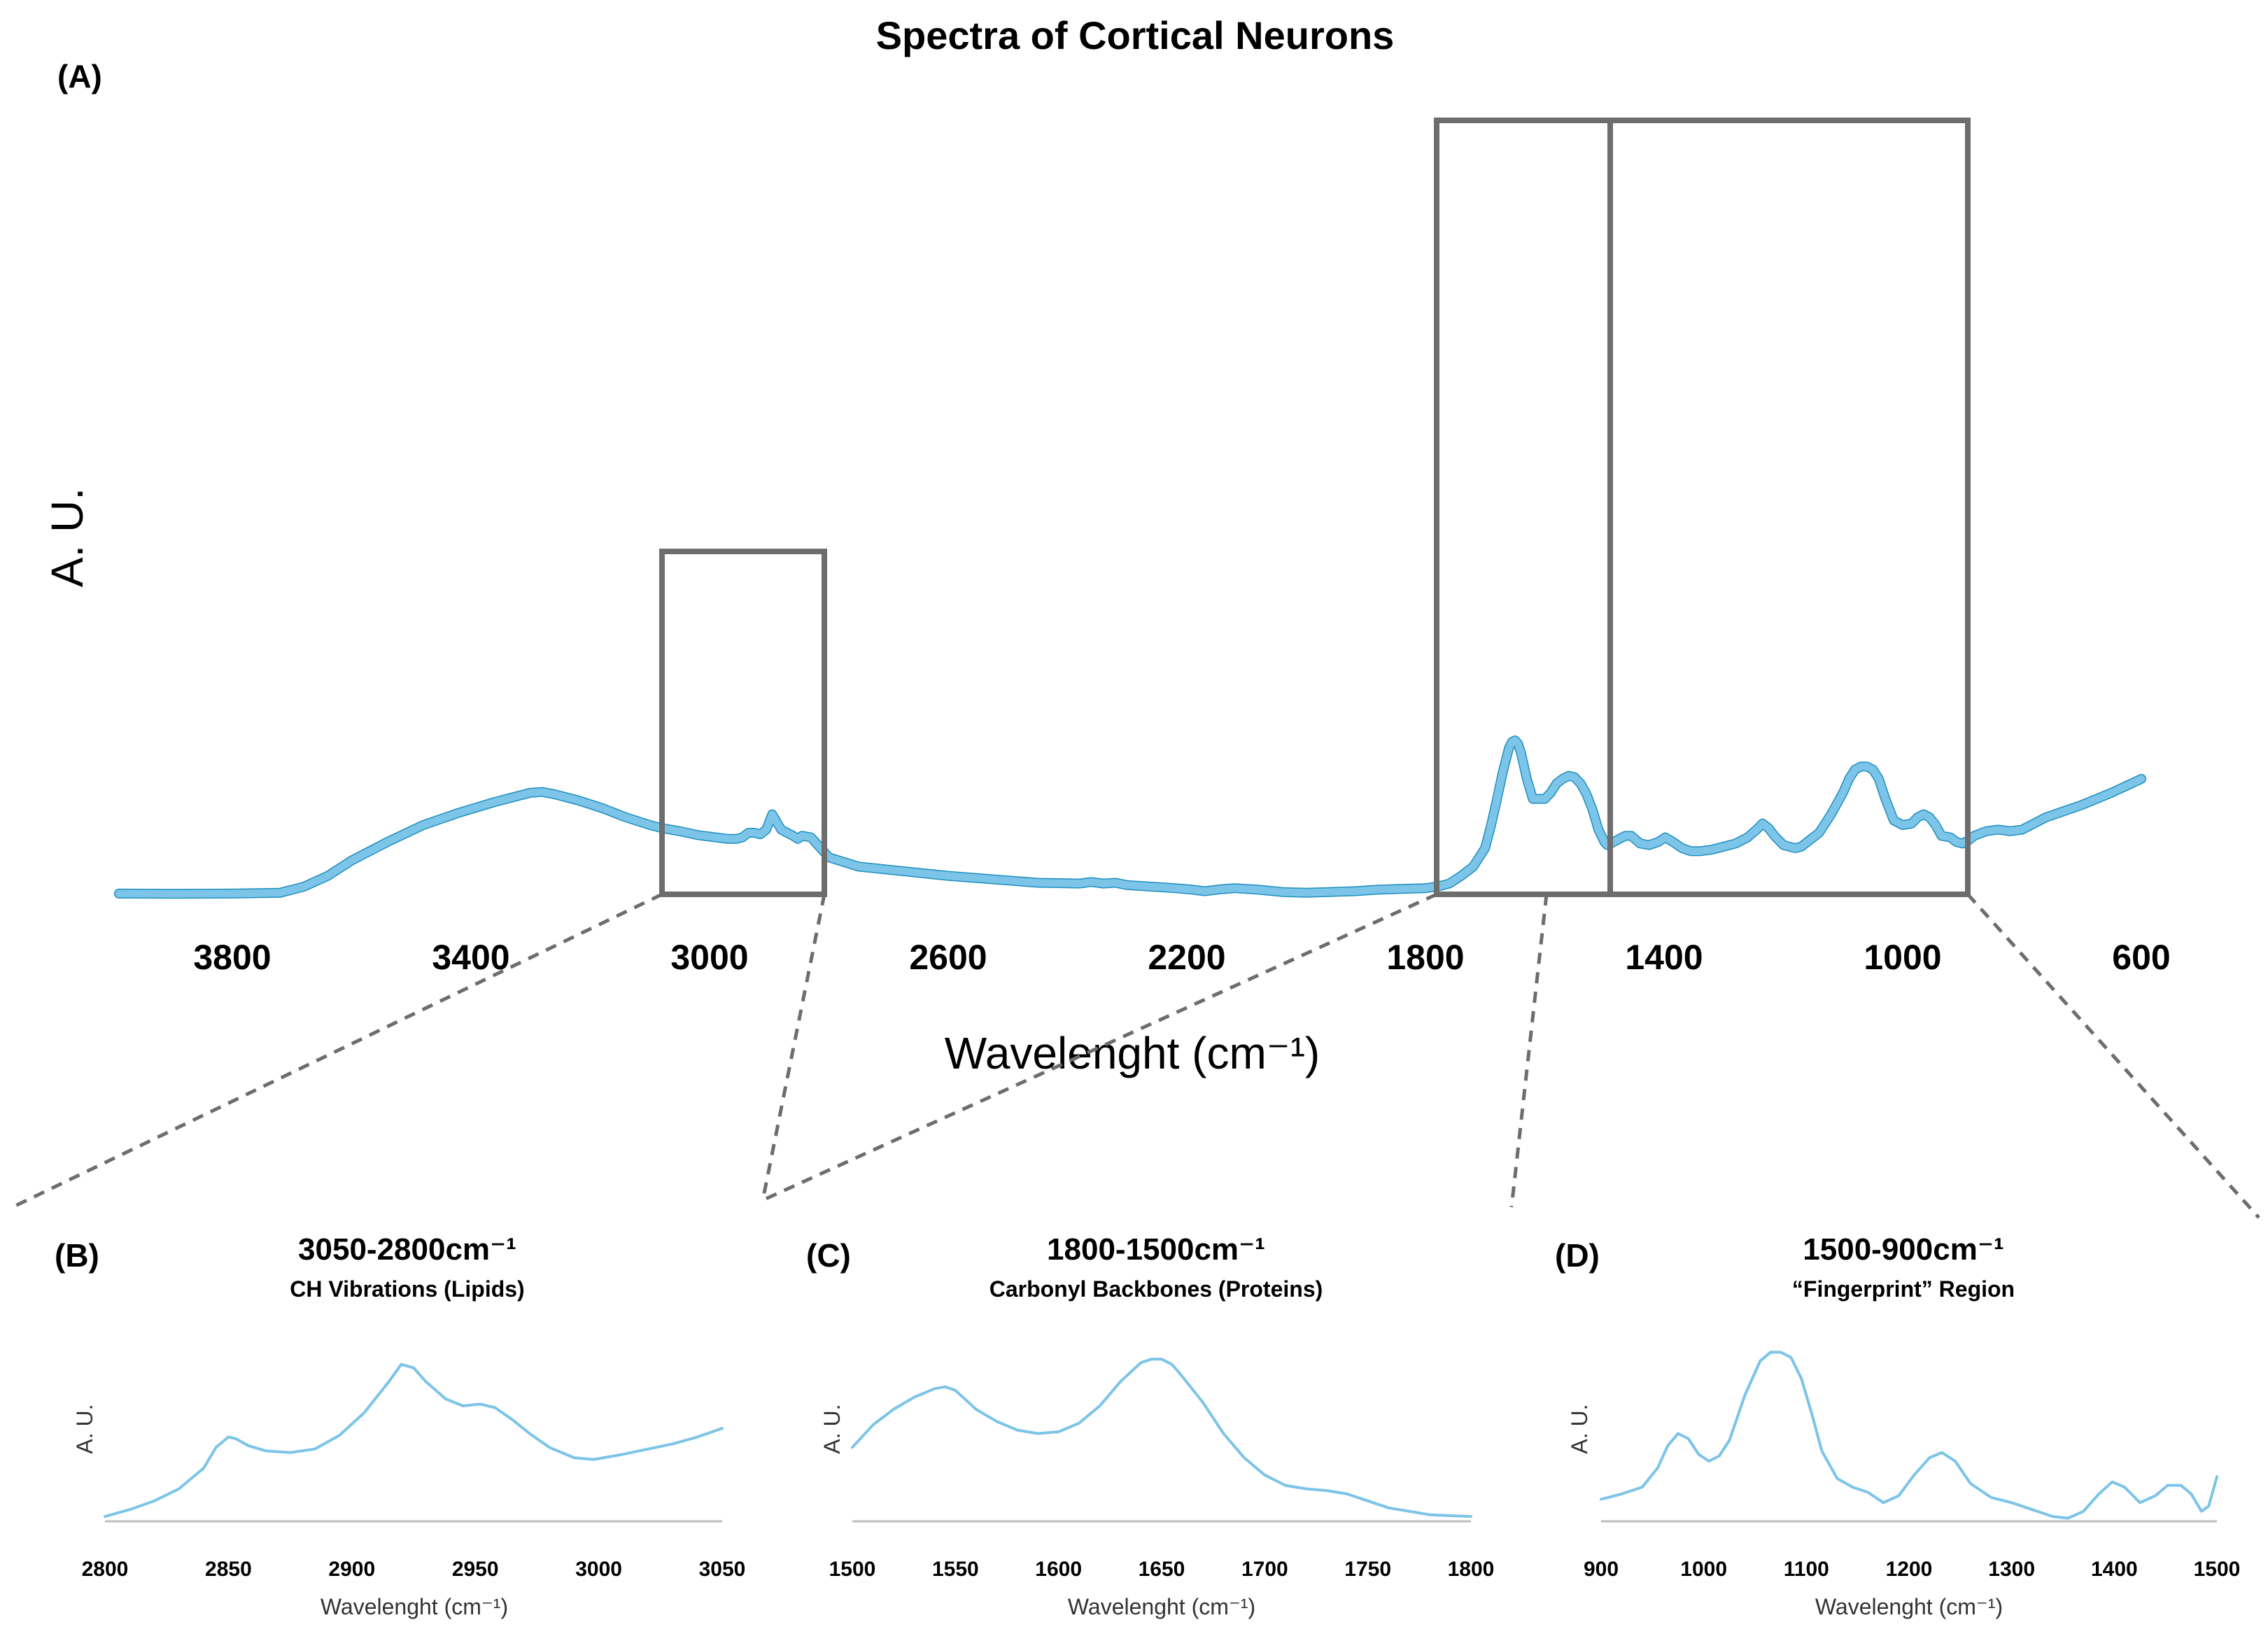  Describe the element at coordinates (722, 1570) in the screenshot. I see `x-tick-label: 3050` at that location.